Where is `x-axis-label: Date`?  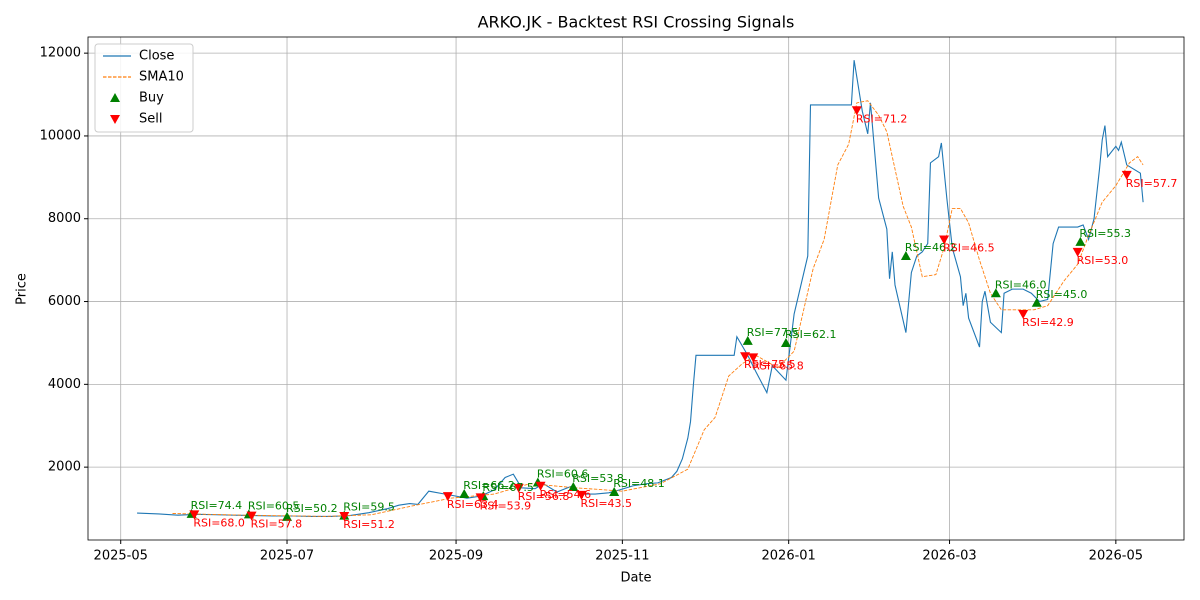
x-axis-label: Date is located at coordinates (635, 578).